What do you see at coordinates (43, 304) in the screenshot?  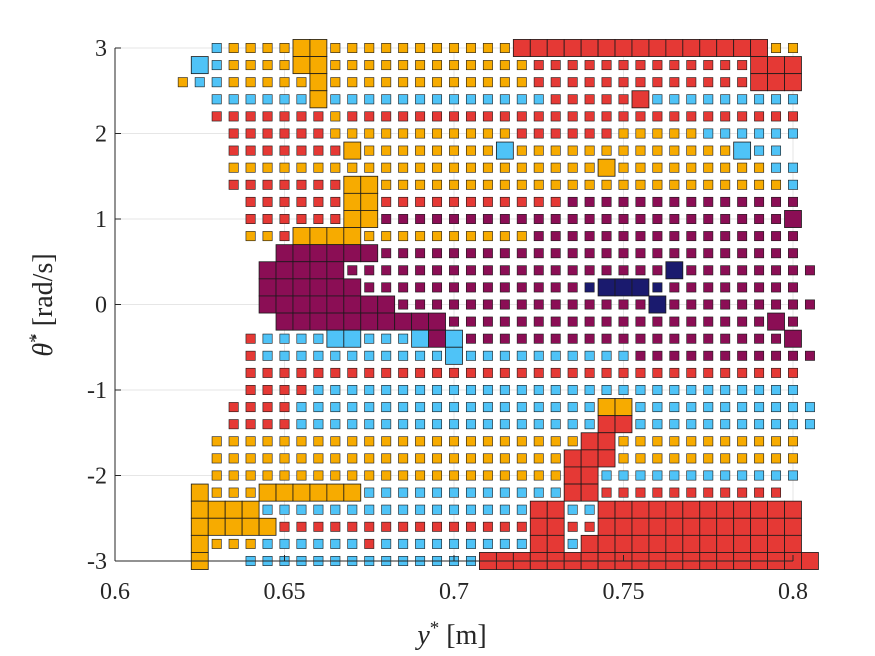 I see `y-axis-title: θ̇* [rad/s]` at bounding box center [43, 304].